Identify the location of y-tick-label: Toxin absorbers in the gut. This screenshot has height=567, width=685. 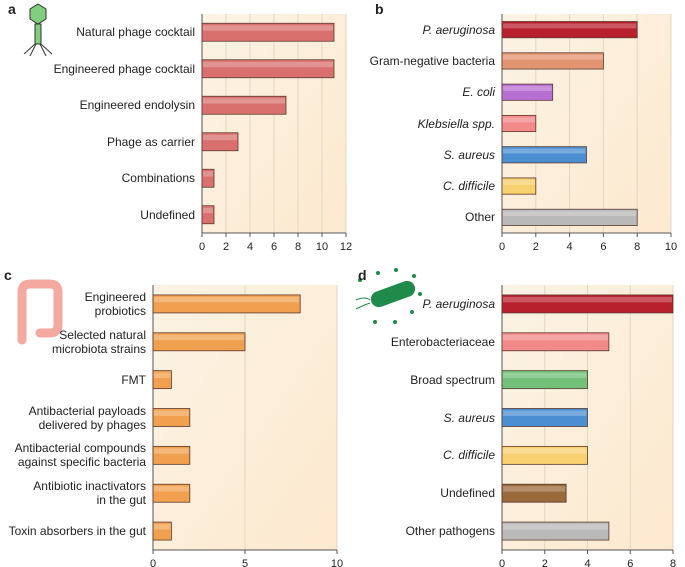
(77, 531).